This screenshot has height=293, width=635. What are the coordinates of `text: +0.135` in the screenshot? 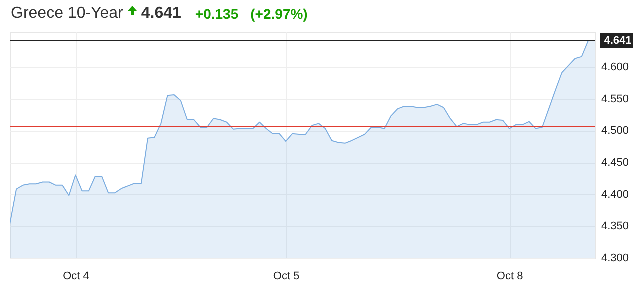 It's located at (217, 14).